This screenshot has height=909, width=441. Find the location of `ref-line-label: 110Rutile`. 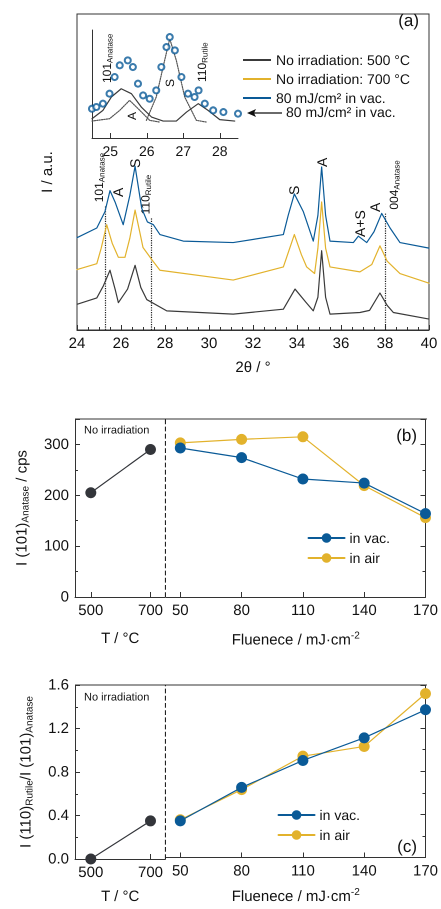

ref-line-label: 110Rutile is located at coordinates (146, 194).